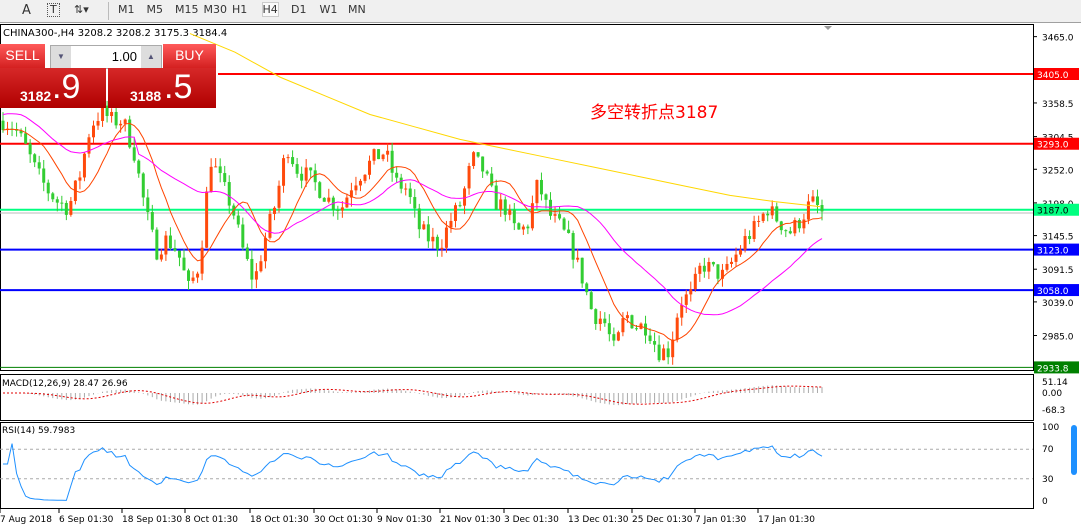  Describe the element at coordinates (357, 9) in the screenshot. I see `timeframe-MN: MN` at that location.